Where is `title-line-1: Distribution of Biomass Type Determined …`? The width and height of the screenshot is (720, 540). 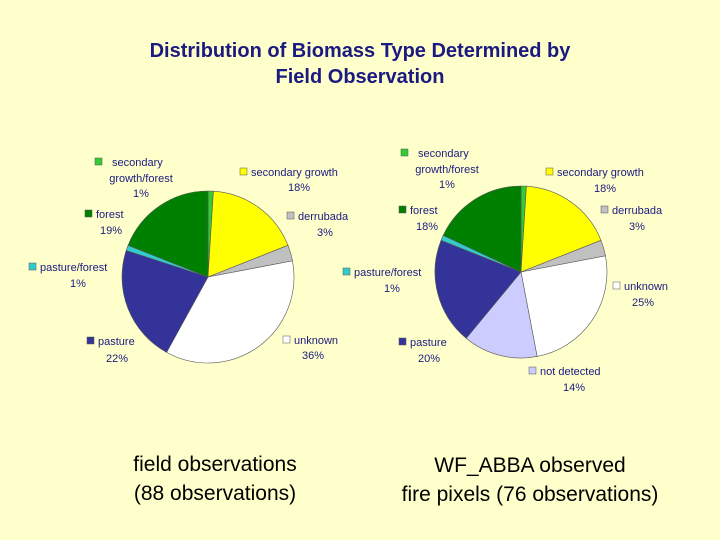 title-line-1: Distribution of Biomass Type Determined … is located at coordinates (360, 51).